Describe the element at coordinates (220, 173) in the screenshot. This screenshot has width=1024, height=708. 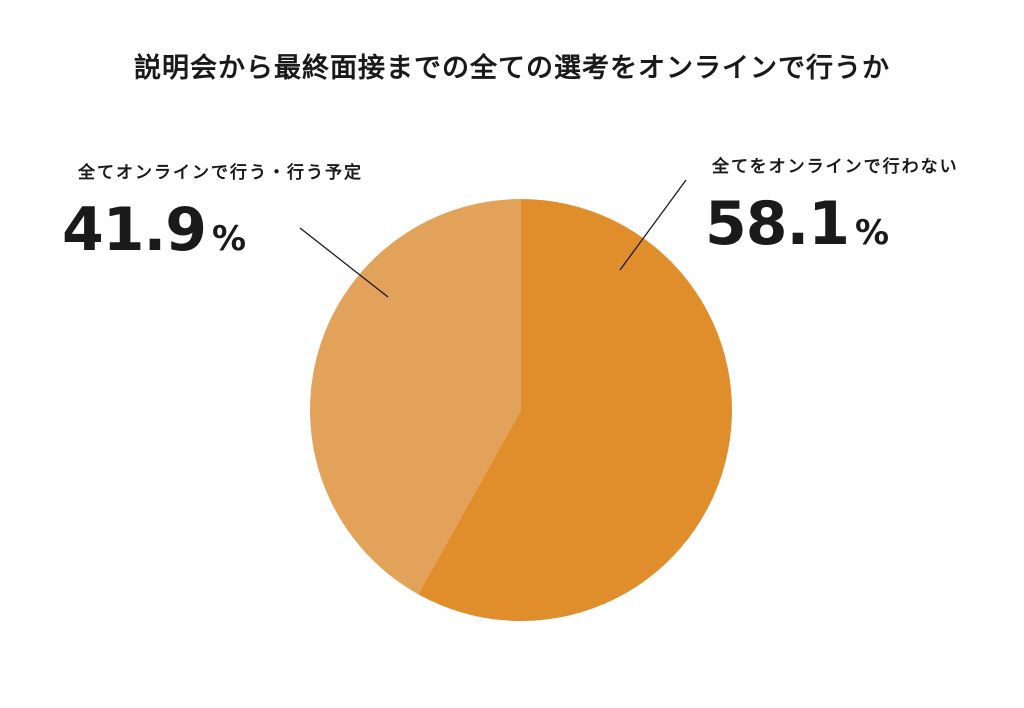
I see `legend-label-online: 全てオンラインで行う・行う予定` at that location.